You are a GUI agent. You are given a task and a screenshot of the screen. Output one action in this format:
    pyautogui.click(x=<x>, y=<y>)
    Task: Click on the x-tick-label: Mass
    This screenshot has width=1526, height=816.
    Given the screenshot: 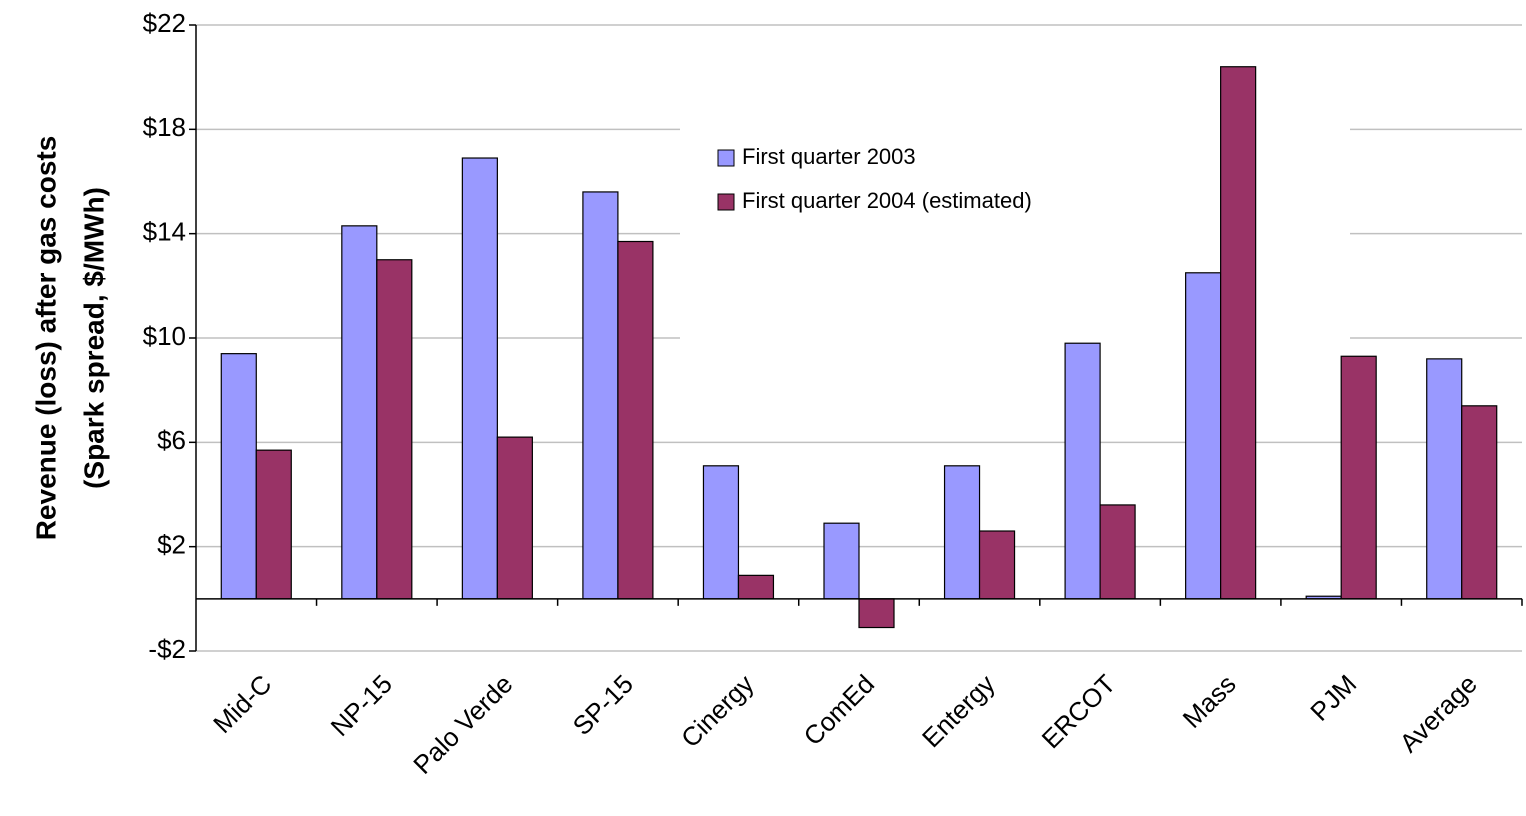 What is the action you would take?
    pyautogui.click(x=1209, y=701)
    